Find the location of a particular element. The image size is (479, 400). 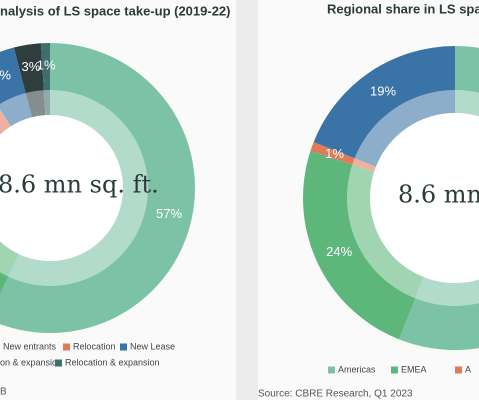

legend-label: Americas is located at coordinates (357, 369).